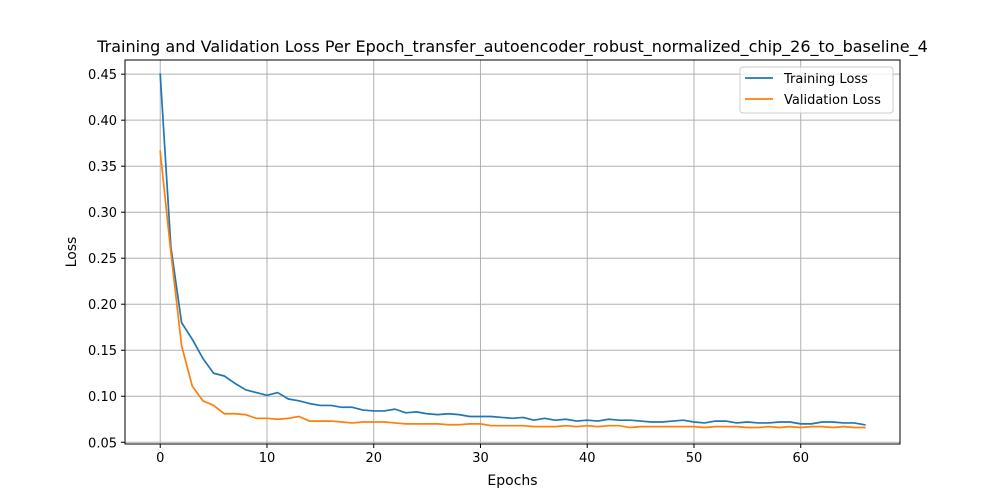  I want to click on y-tick-label: 0.25, so click(102, 259).